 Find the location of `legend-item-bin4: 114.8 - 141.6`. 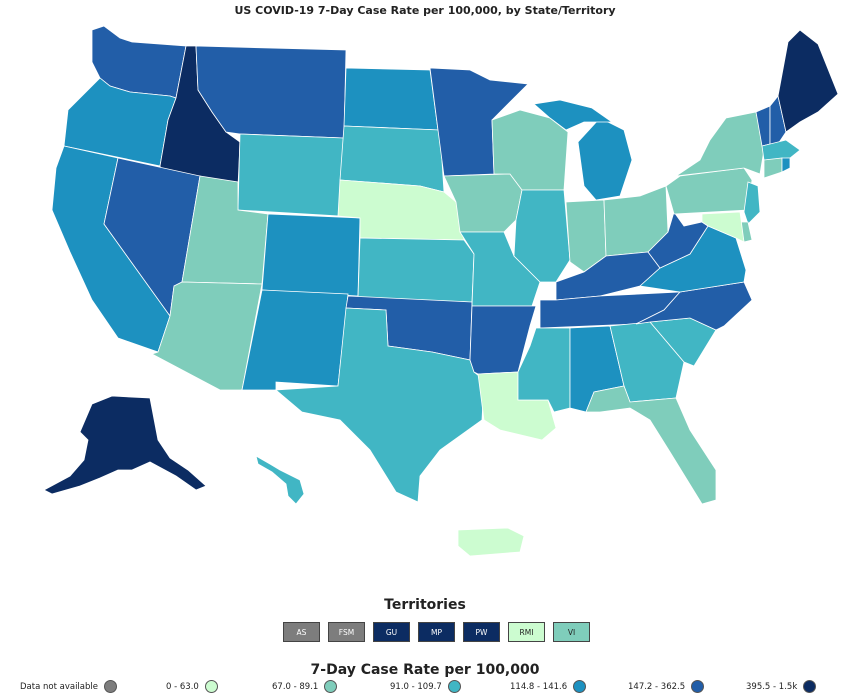

legend-item-bin4: 114.8 - 141.6 is located at coordinates (548, 686).